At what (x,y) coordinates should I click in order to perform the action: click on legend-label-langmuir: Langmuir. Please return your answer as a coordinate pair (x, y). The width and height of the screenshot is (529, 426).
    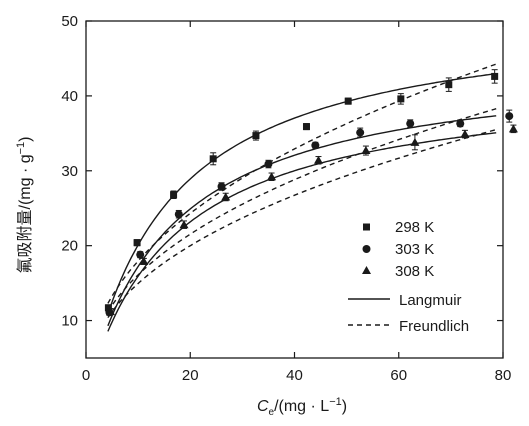
    Looking at the image, I should click on (430, 300).